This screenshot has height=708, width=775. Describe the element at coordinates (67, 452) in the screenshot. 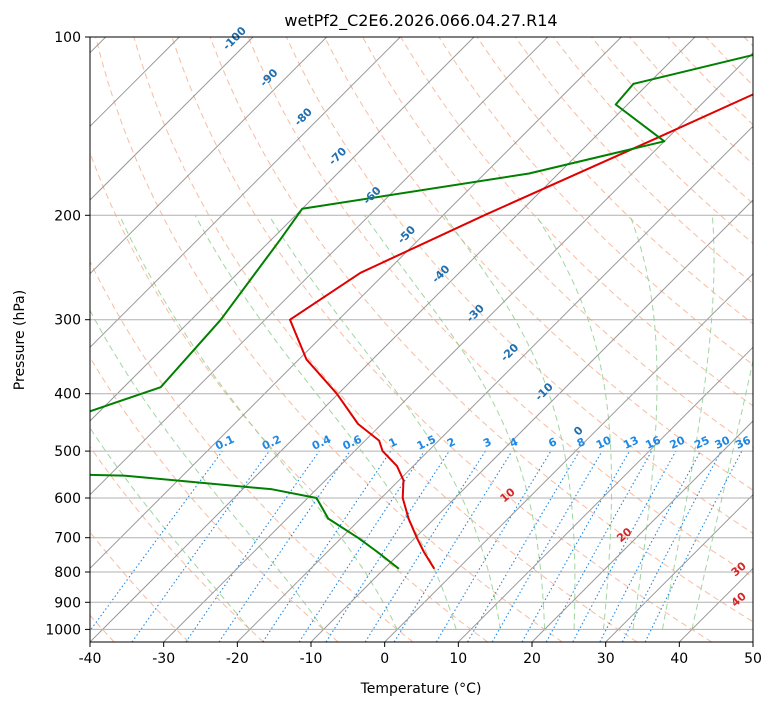

I see `y-tick-label: 500` at that location.